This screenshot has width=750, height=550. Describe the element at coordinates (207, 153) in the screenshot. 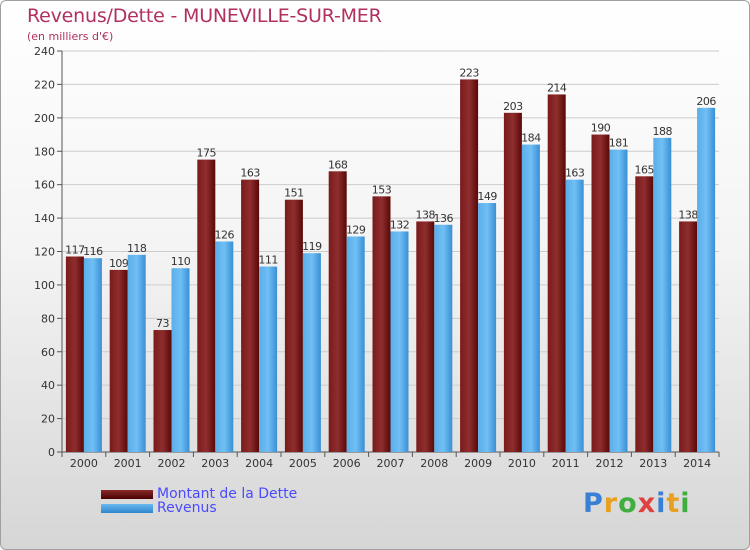

I see `data-label-dette: 175` at that location.